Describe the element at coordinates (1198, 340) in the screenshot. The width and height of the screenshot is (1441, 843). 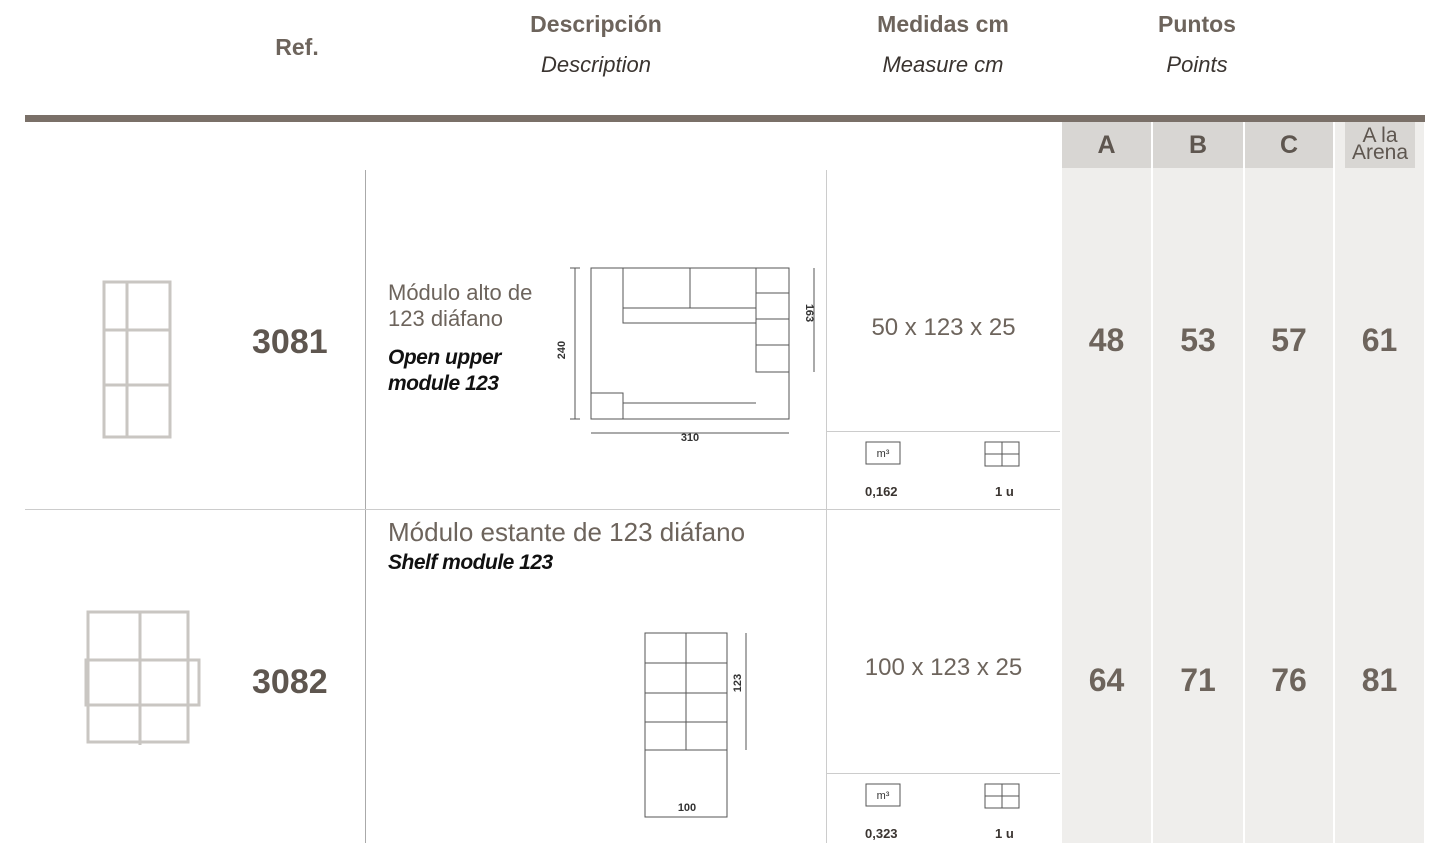
I see `points: 53` at that location.